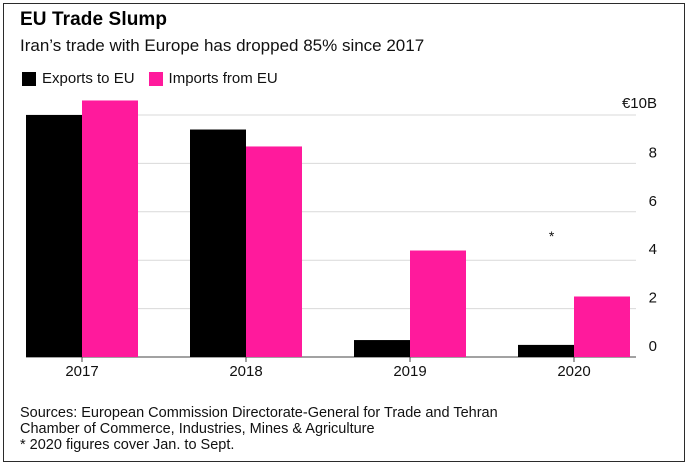 This screenshot has width=690, height=465. Describe the element at coordinates (602, 326) in the screenshot. I see `bar-imports-2020` at that location.